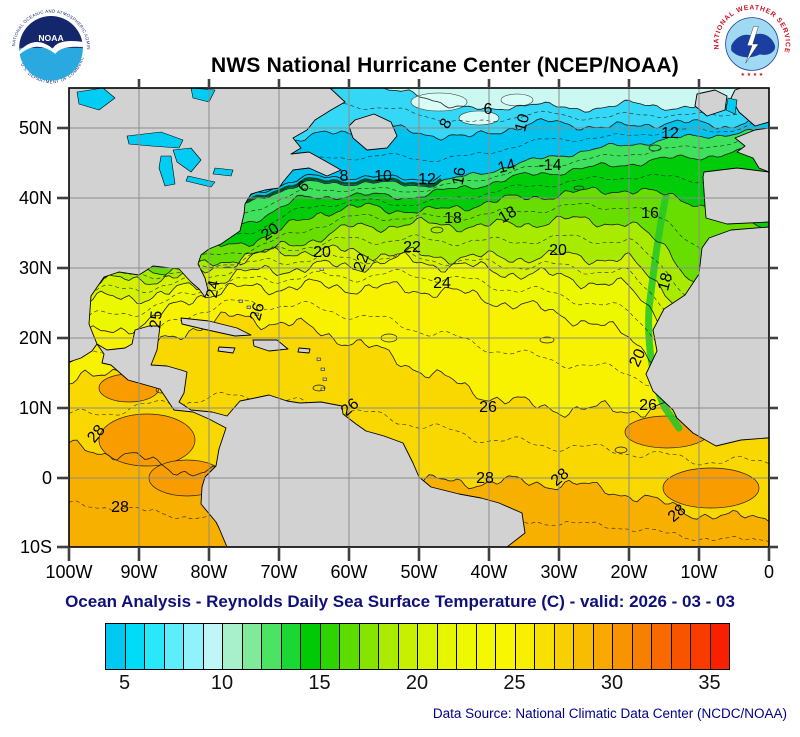 The width and height of the screenshot is (800, 737). I want to click on colorbar-tick-label: 30, so click(612, 683).